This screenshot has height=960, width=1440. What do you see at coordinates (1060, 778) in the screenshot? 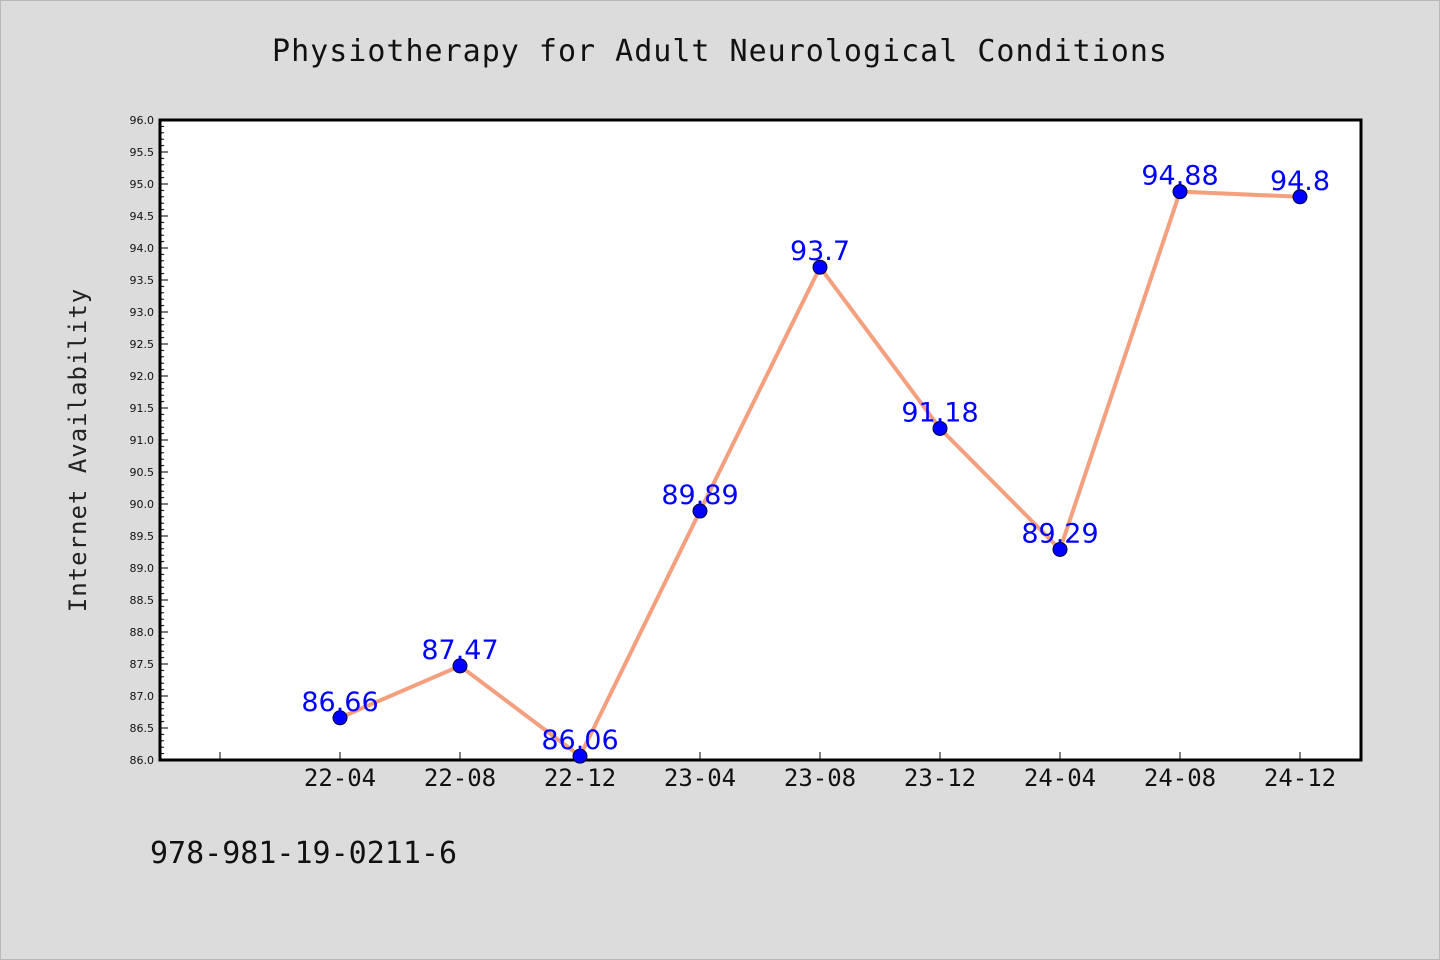
I see `x-tick-label: 24-04` at bounding box center [1060, 778].